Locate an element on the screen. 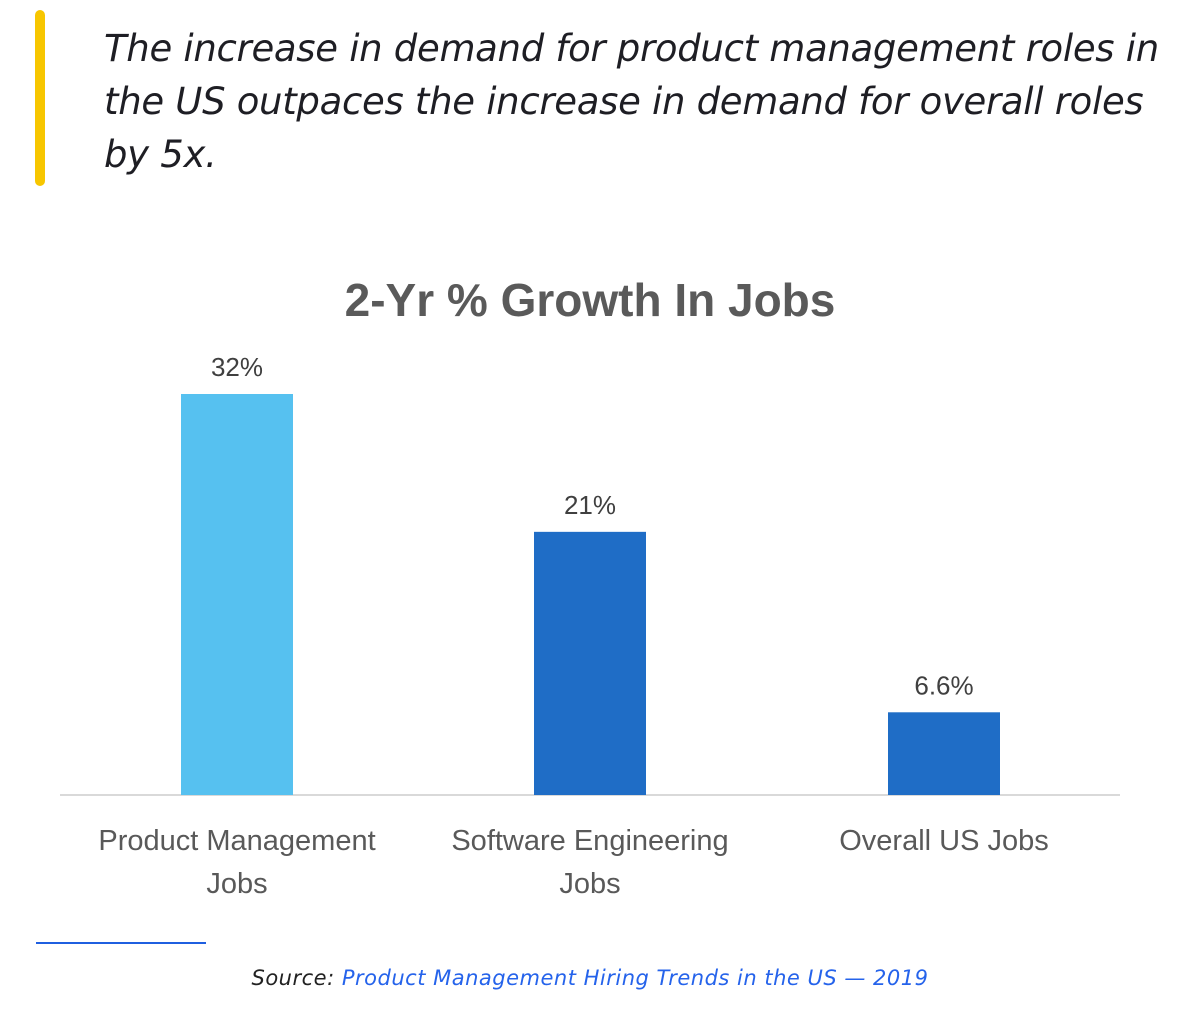  data-label-2: 21% is located at coordinates (590, 505).